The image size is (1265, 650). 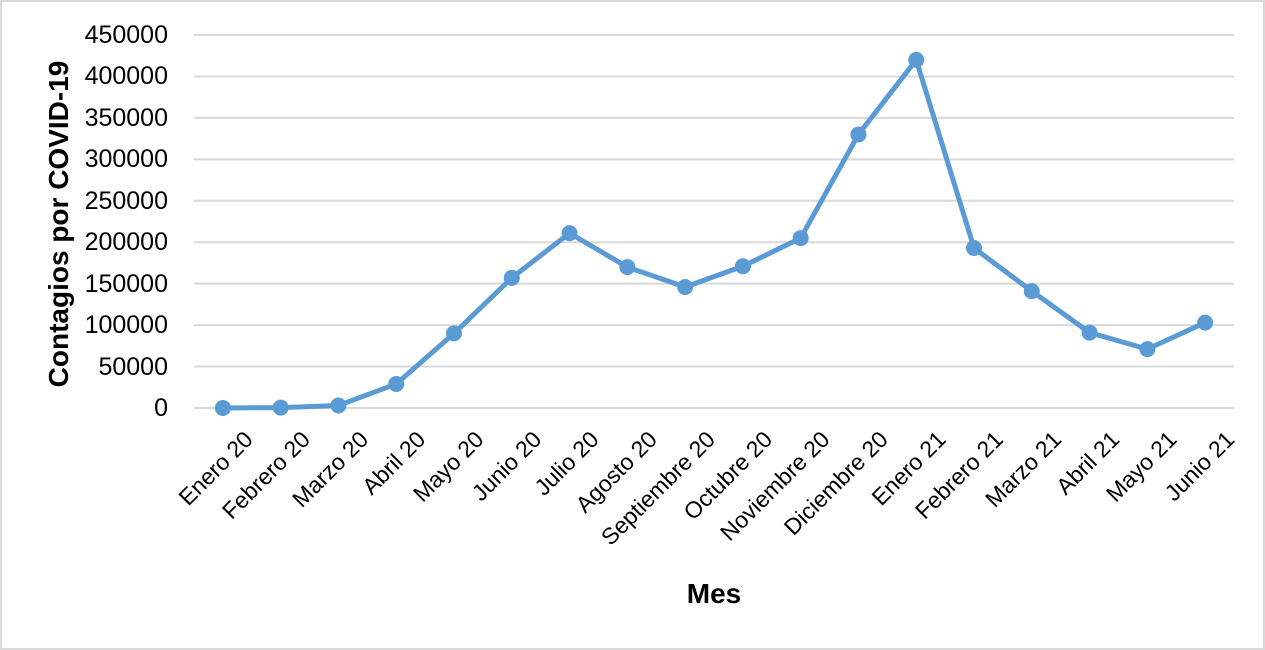 I want to click on y-axis-tick-label: 50000, so click(x=133, y=366).